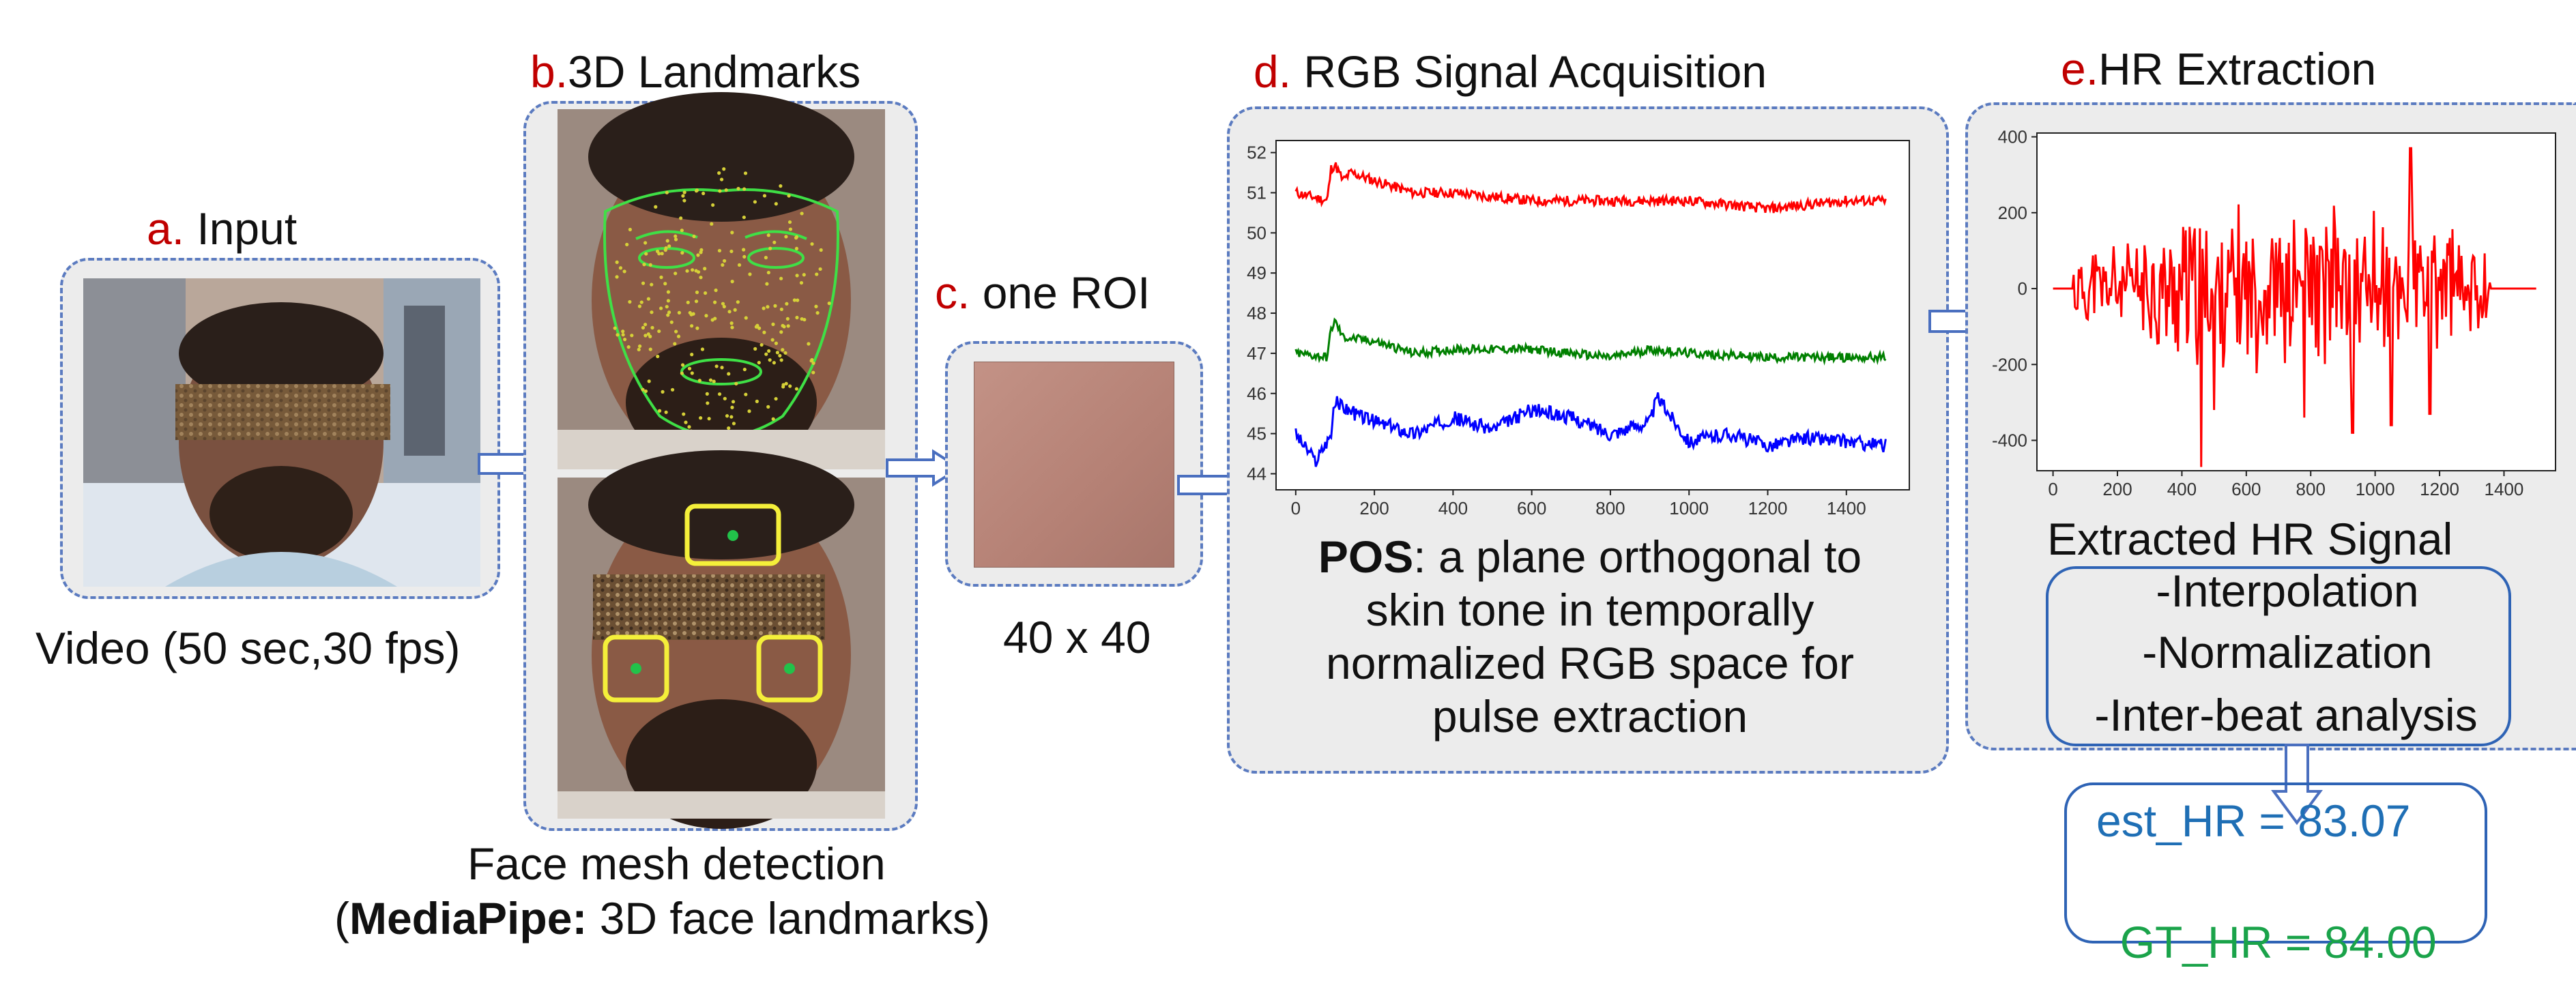 Image resolution: width=2576 pixels, height=981 pixels. Describe the element at coordinates (1535, 72) in the screenshot. I see `label-d-title: RGB Signal Acquisition` at that location.